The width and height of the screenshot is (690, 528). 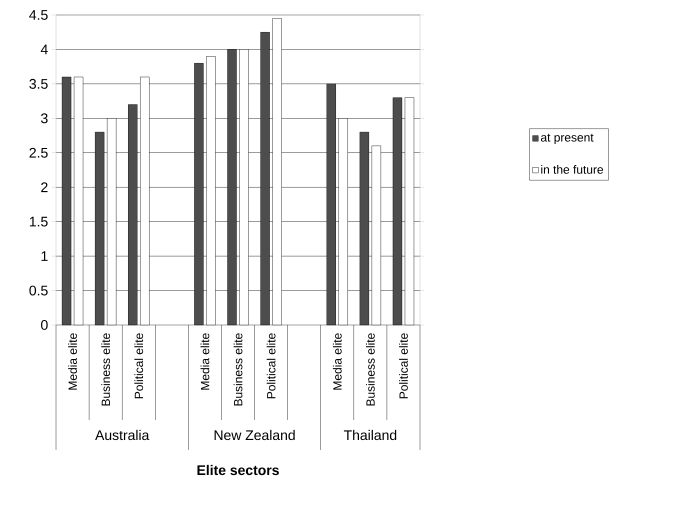 What do you see at coordinates (44, 118) in the screenshot?
I see `y-tick-label: 3` at bounding box center [44, 118].